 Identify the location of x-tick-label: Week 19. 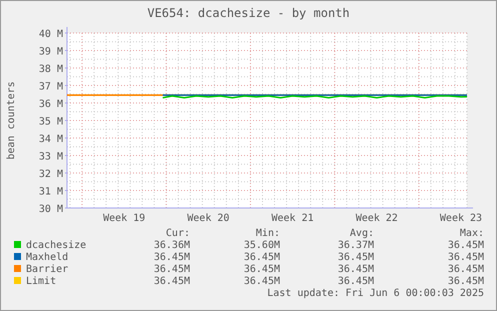
(124, 218).